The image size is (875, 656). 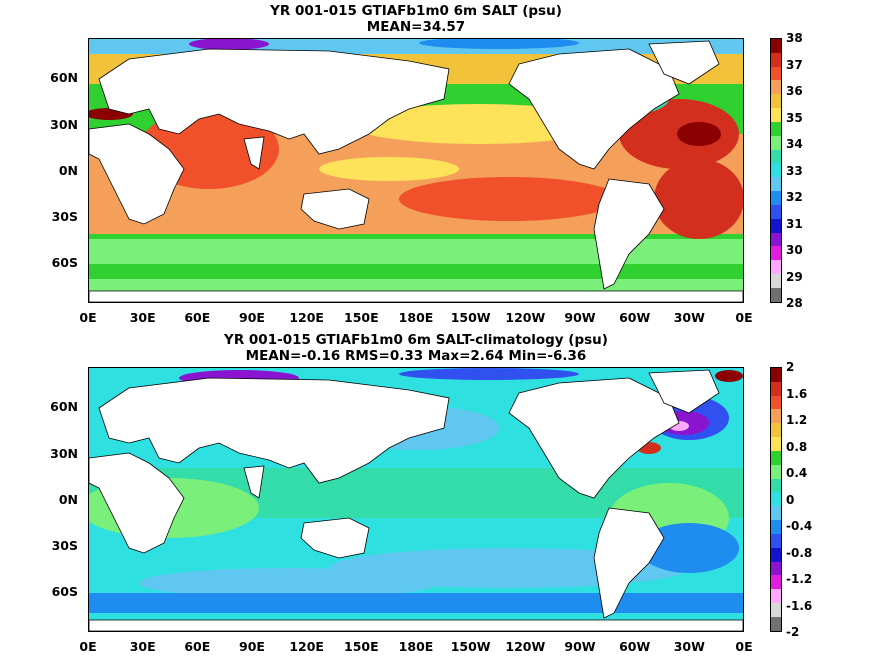 I want to click on bottom-lon-label: 120E, so click(x=306, y=646).